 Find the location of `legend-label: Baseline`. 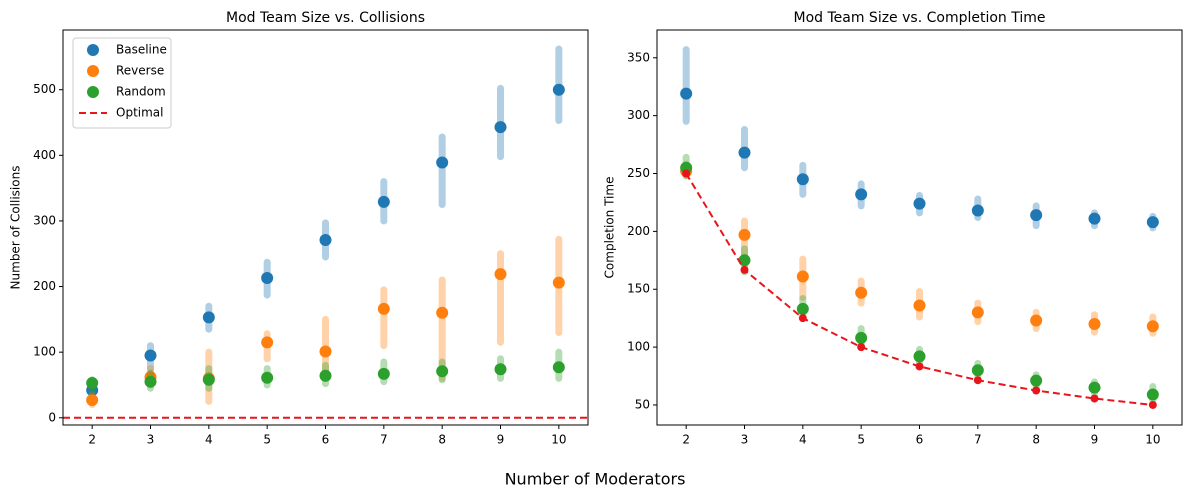

legend-label: Baseline is located at coordinates (141, 50).